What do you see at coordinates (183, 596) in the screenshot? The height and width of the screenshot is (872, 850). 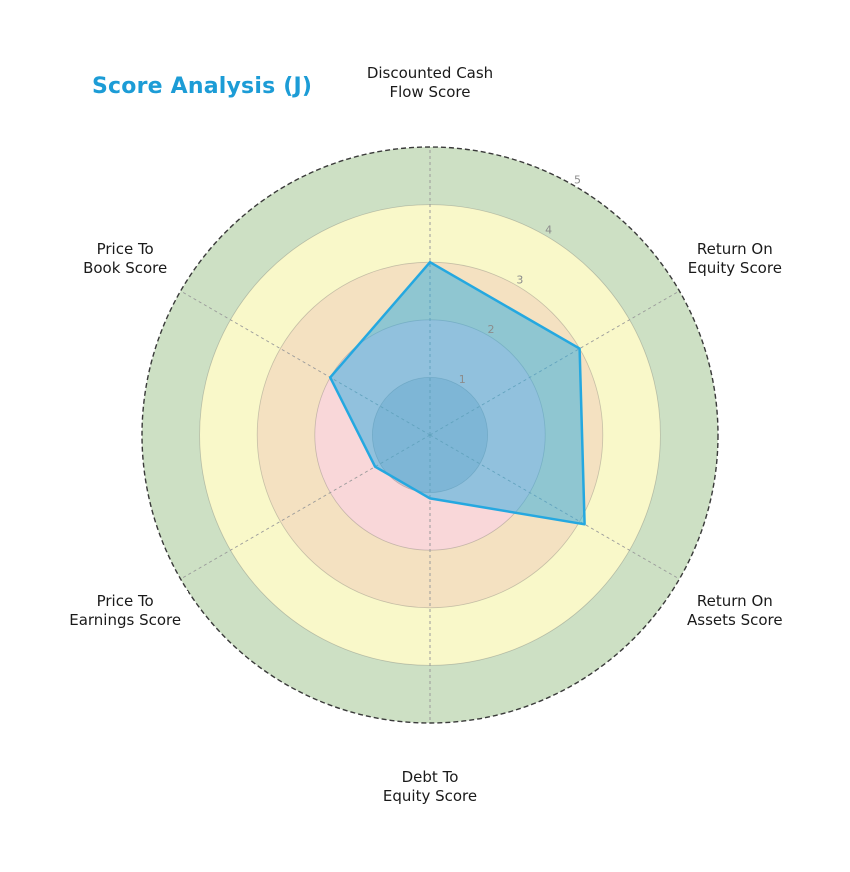 I see `white-square-artifact` at bounding box center [183, 596].